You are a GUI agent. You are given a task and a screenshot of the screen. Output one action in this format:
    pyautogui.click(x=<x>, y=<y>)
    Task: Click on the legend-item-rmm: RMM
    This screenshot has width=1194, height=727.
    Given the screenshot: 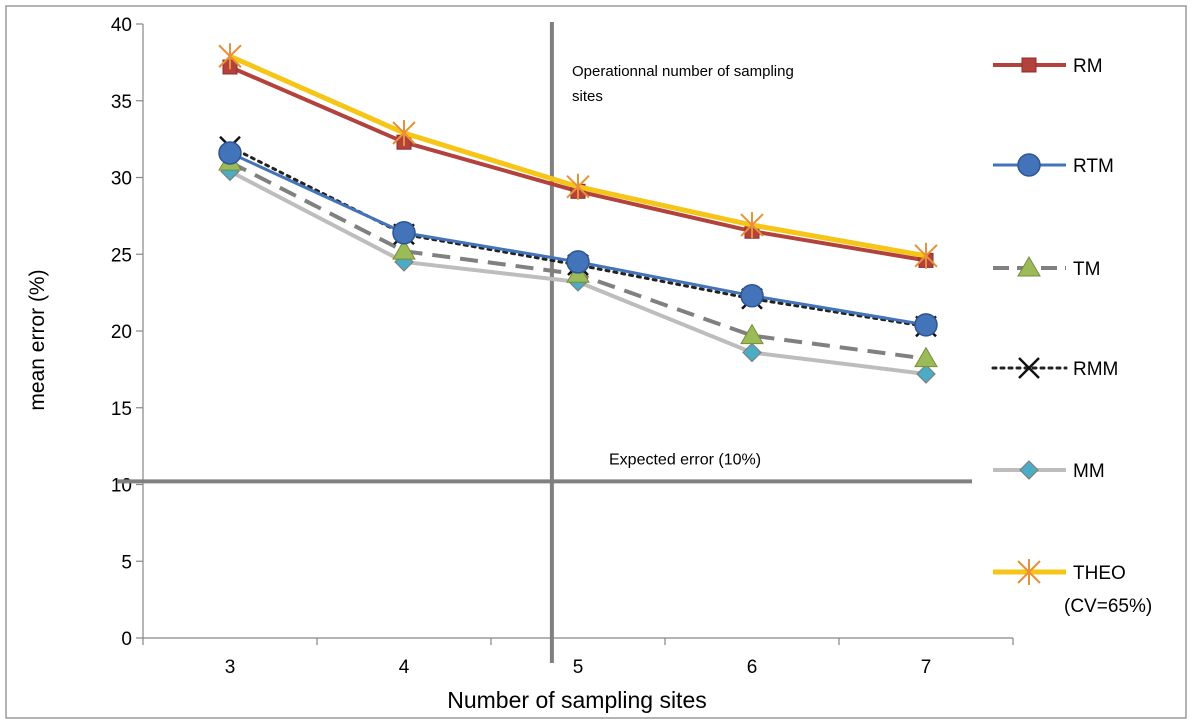 What is the action you would take?
    pyautogui.click(x=1054, y=368)
    